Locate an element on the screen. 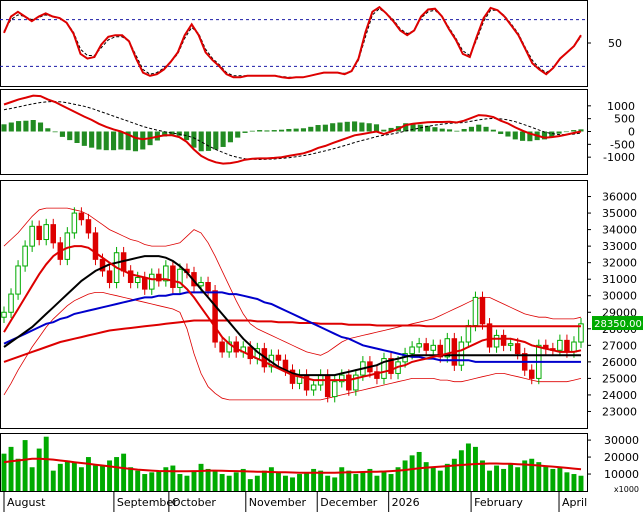 The width and height of the screenshot is (643, 512). ma-long-line is located at coordinates (292, 327).